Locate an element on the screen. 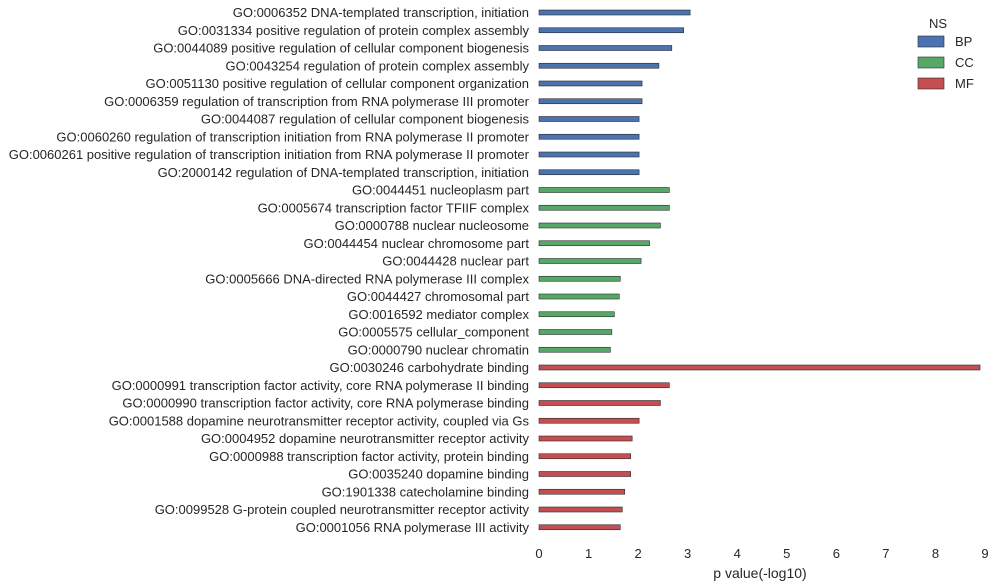 The width and height of the screenshot is (996, 587). legend-label-bp: BP is located at coordinates (963, 41).